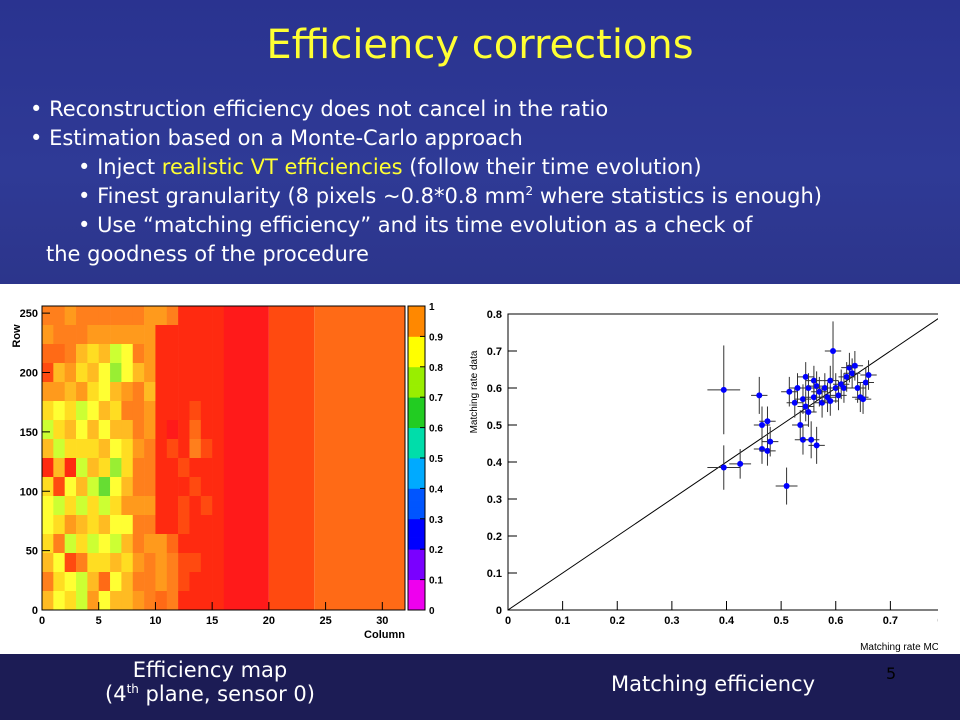  What do you see at coordinates (835, 621) in the screenshot?
I see `scatter-x-tick-label: 0.6` at bounding box center [835, 621].